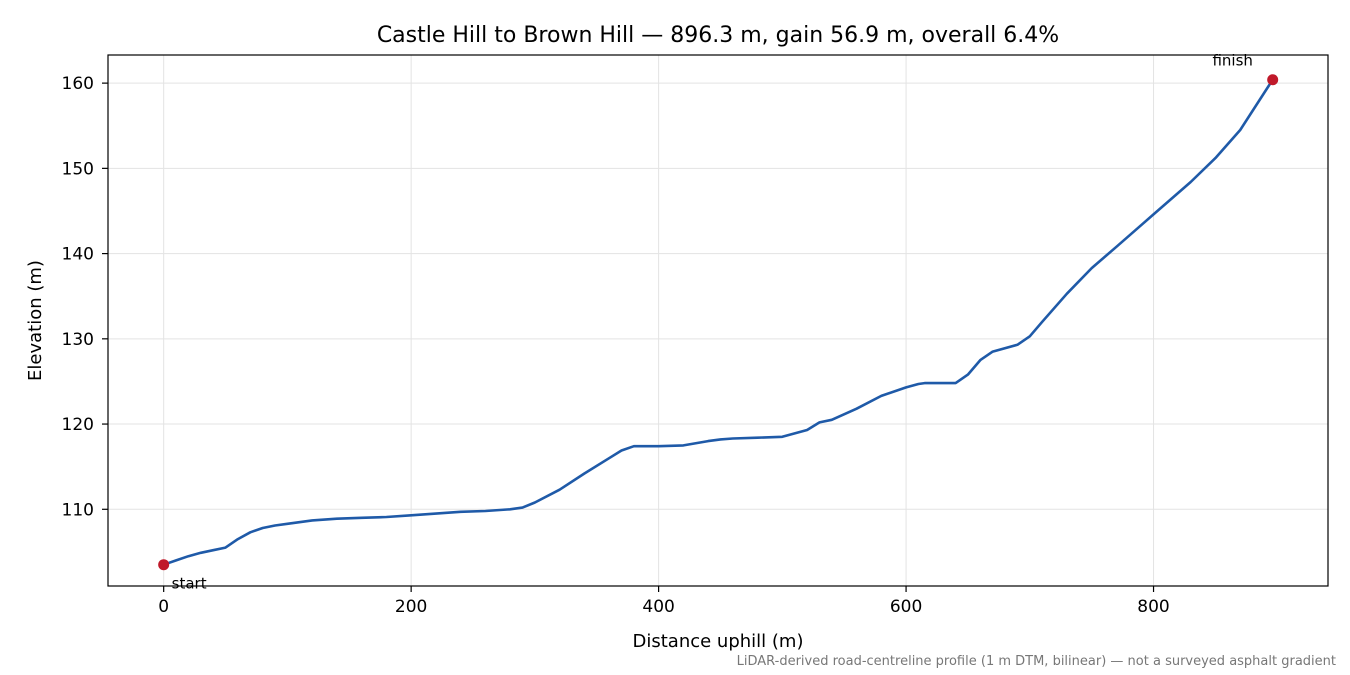 This screenshot has width=1350, height=675. Describe the element at coordinates (718, 641) in the screenshot. I see `x-axis-label: Distance uphill (m)` at that location.